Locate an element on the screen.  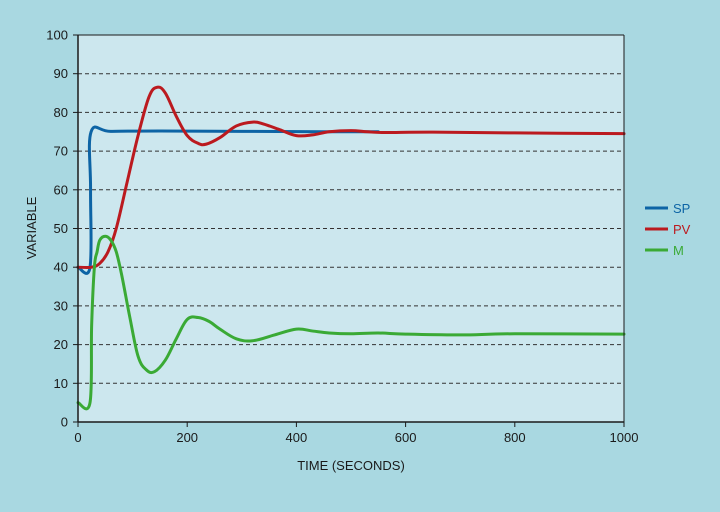
x-tick-label: 1000 is located at coordinates (624, 437).